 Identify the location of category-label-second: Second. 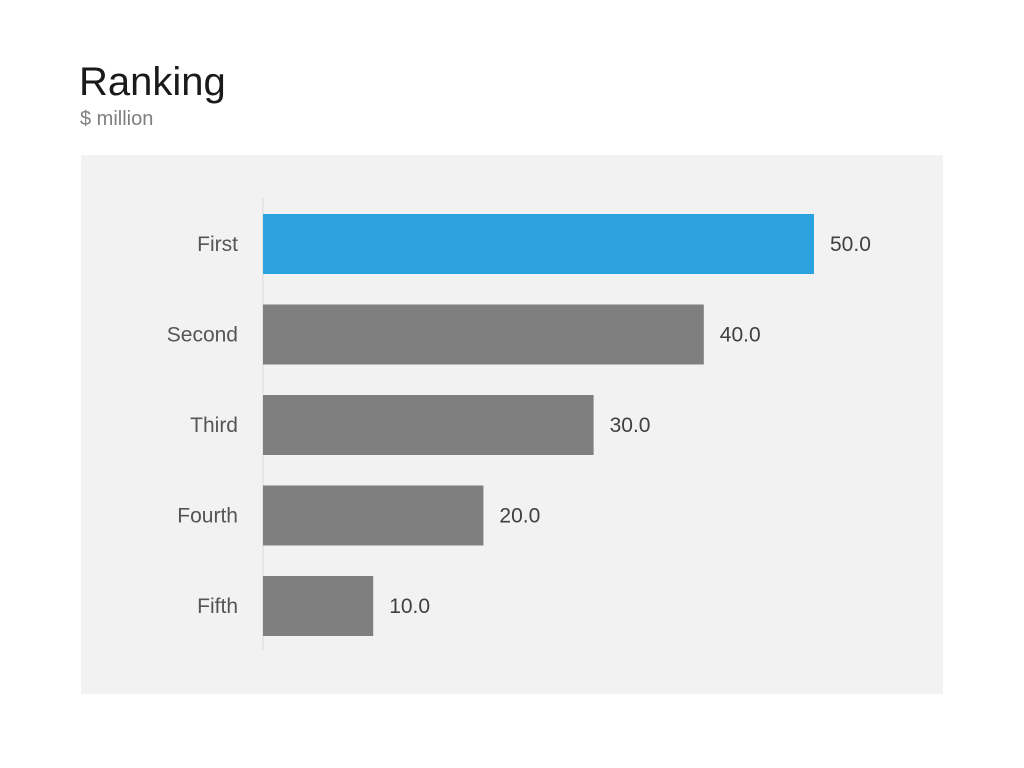
(202, 335).